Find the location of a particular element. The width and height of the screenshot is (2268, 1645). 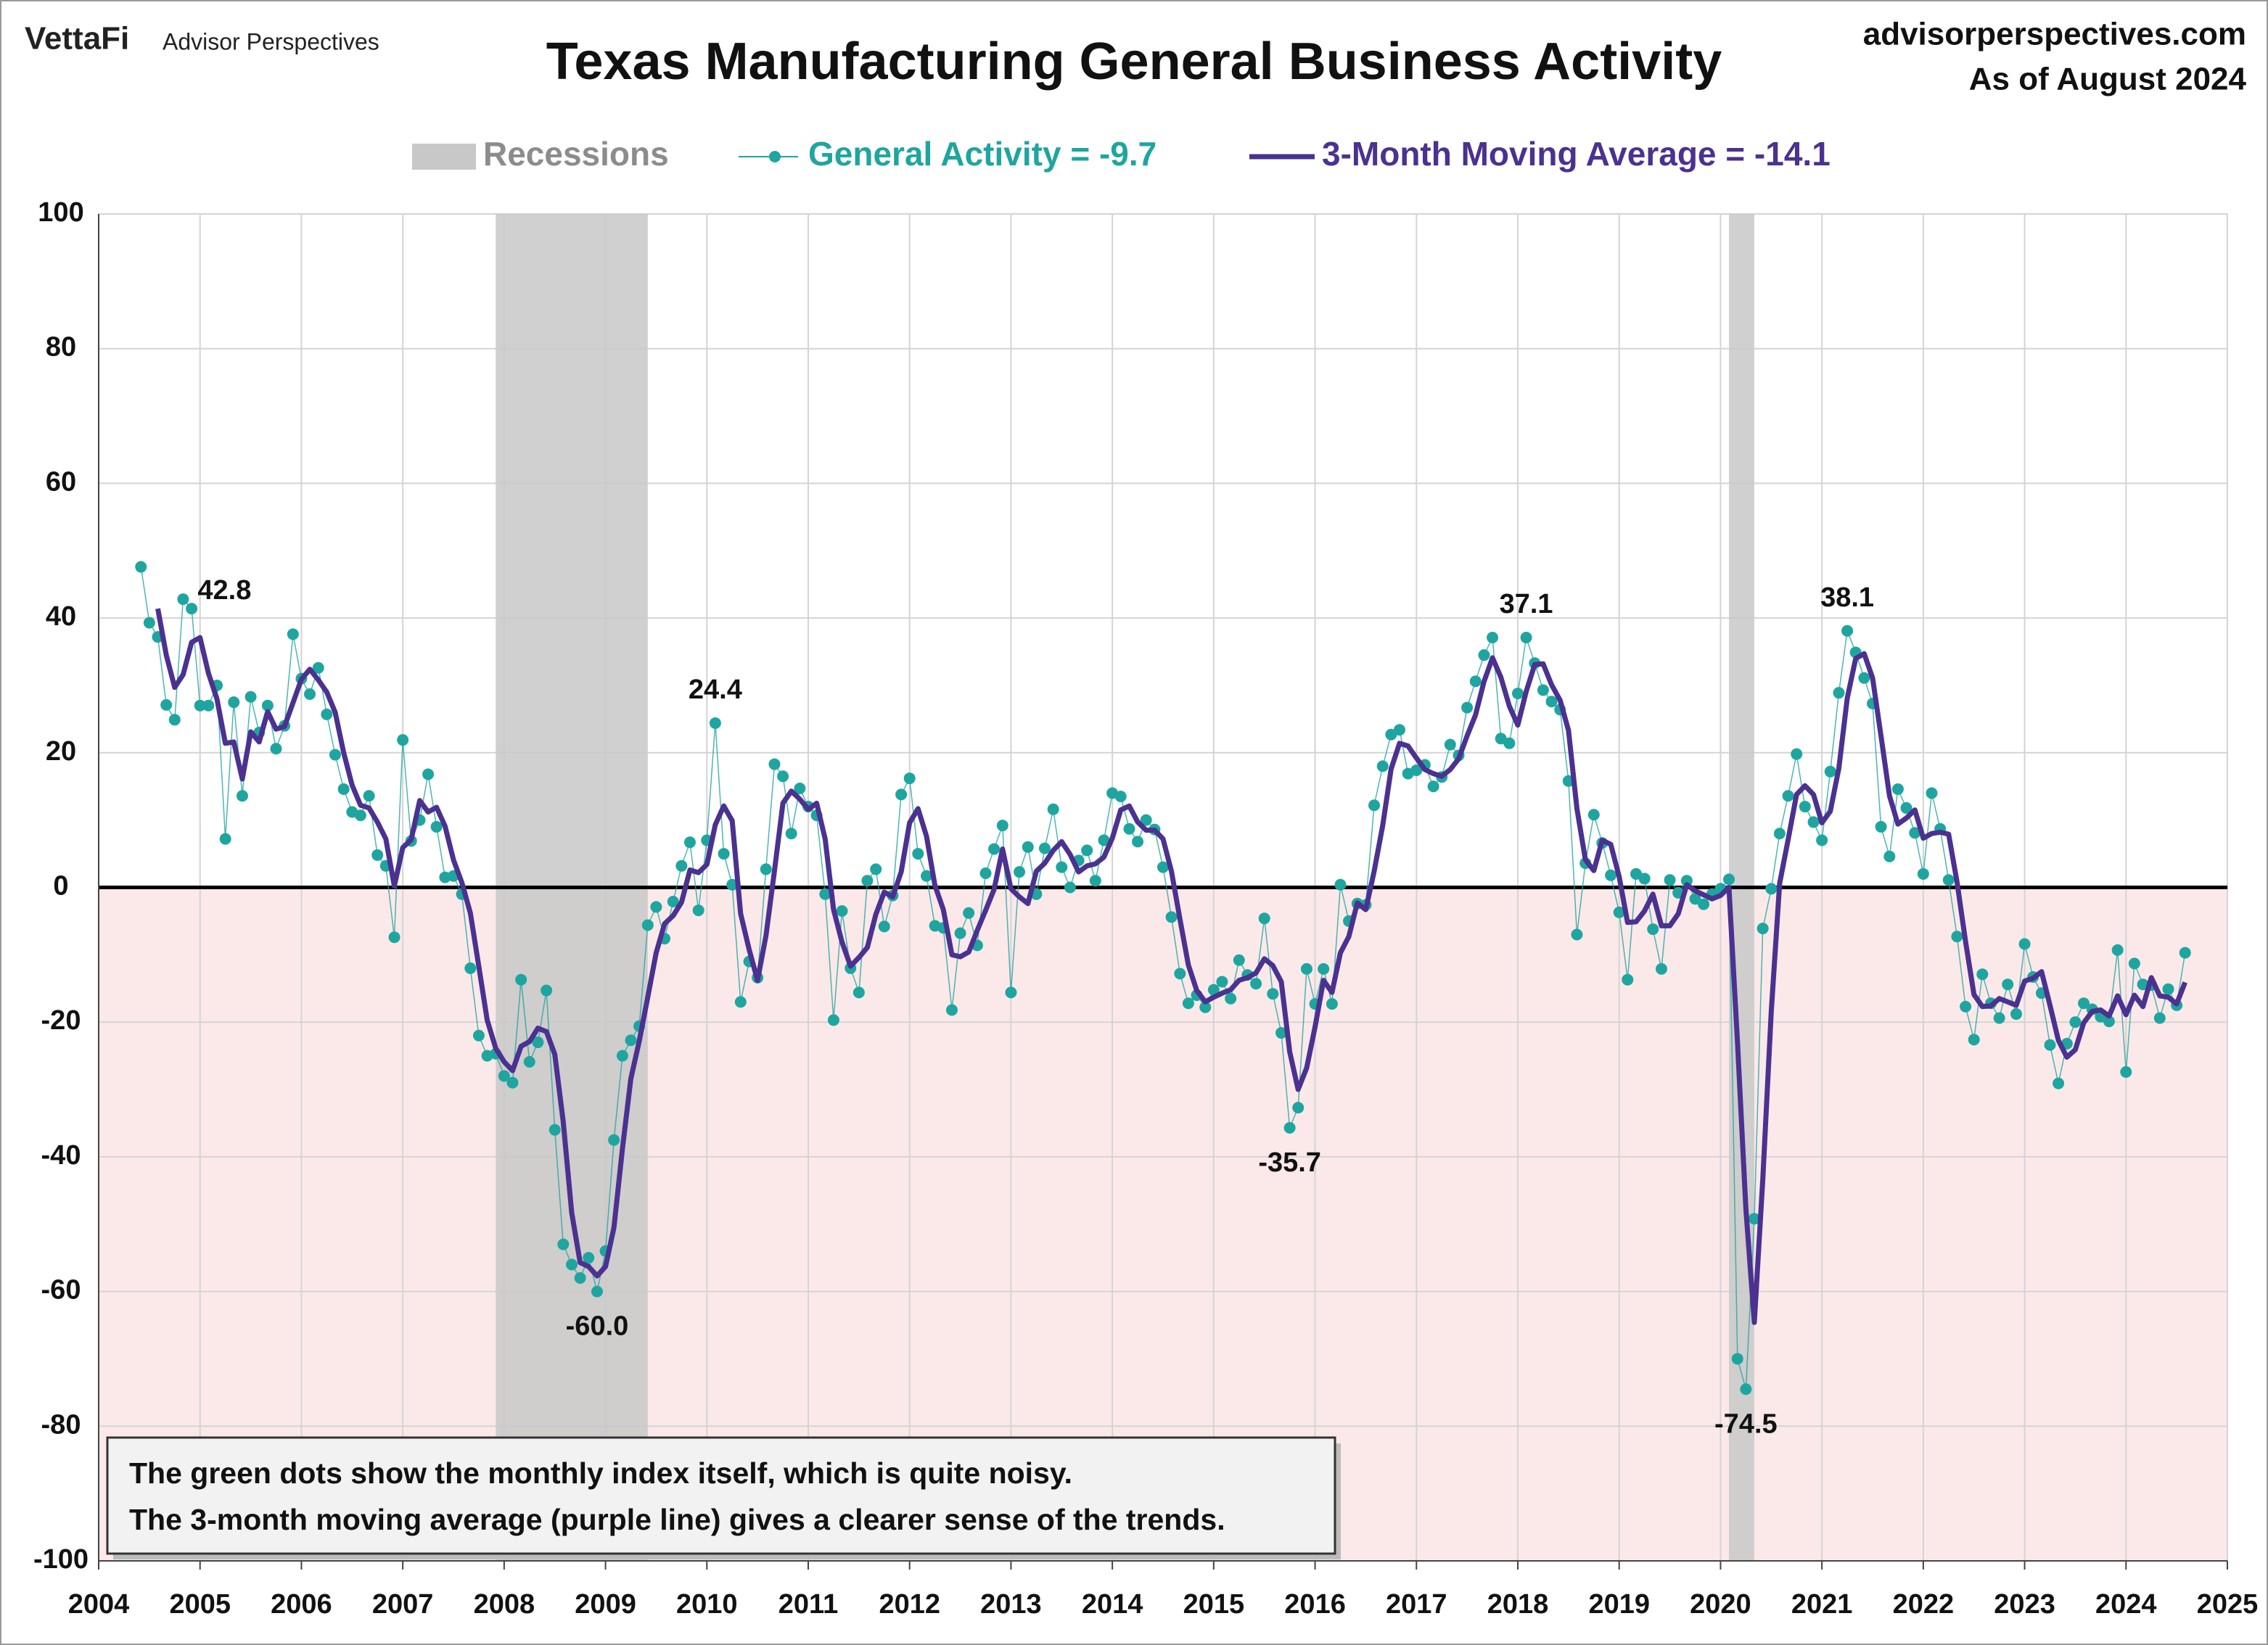

y-tick-label: 60 is located at coordinates (61, 481).